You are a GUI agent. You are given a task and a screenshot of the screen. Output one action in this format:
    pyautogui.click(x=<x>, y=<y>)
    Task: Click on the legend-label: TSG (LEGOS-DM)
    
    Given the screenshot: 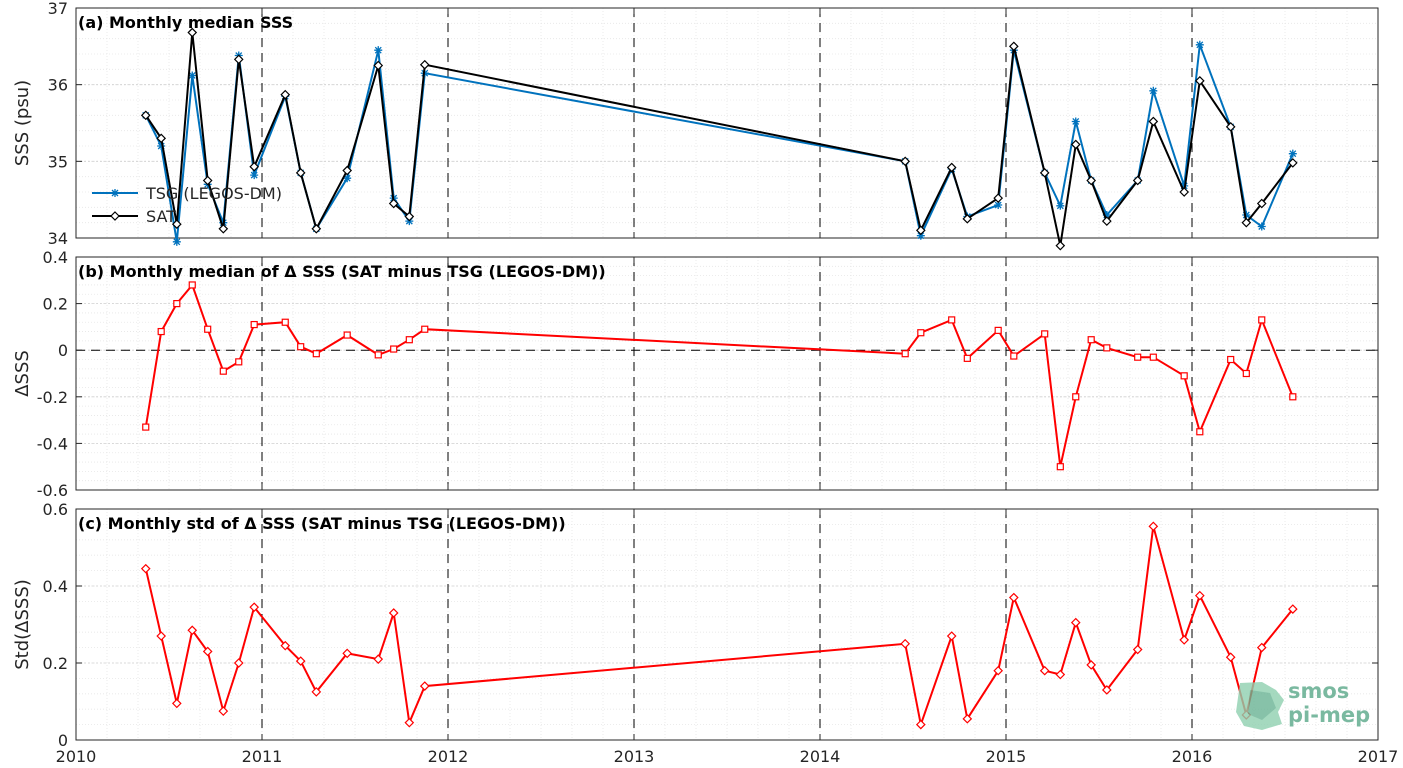 What is the action you would take?
    pyautogui.click(x=213, y=193)
    